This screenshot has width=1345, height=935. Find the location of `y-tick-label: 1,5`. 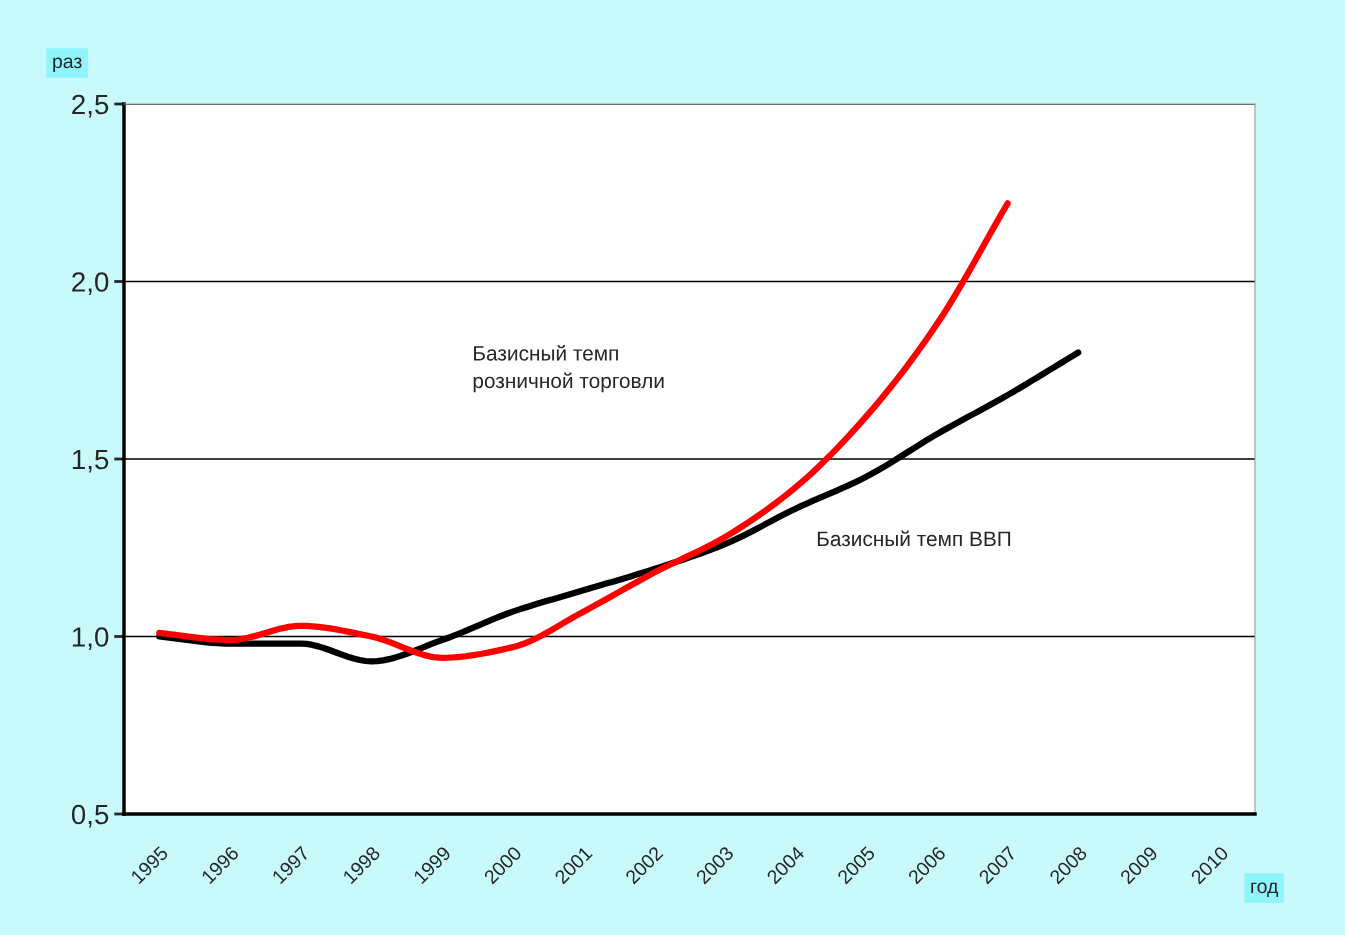

y-tick-label: 1,5 is located at coordinates (90, 461).